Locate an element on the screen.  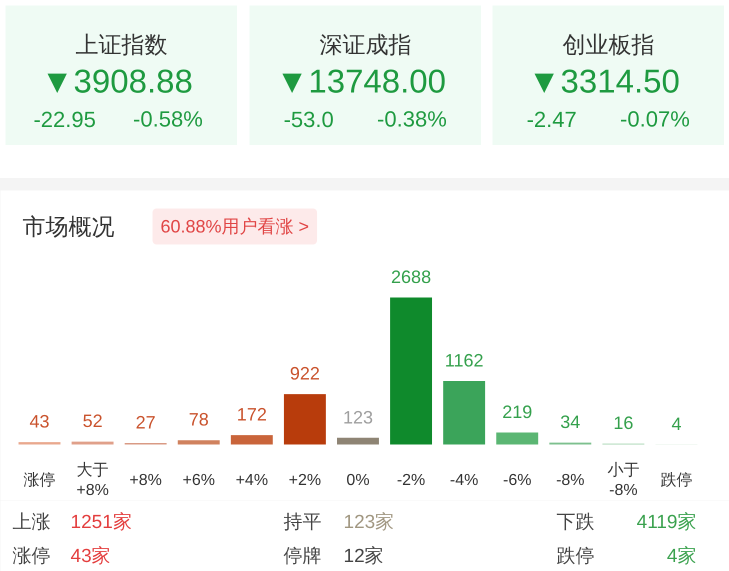
data-label: 43 is located at coordinates (39, 422).